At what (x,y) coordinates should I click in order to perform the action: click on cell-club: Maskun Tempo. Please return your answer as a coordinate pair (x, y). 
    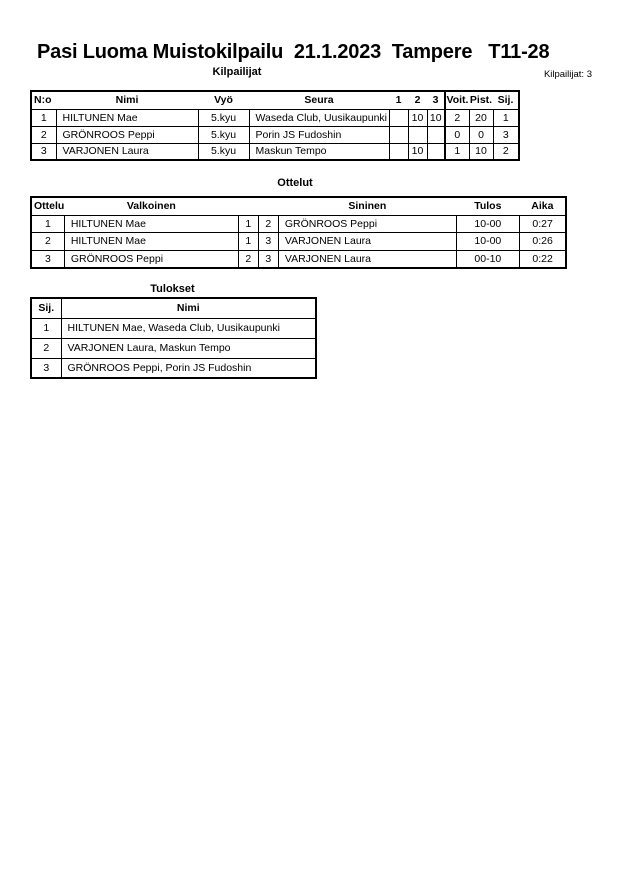
    Looking at the image, I should click on (319, 151).